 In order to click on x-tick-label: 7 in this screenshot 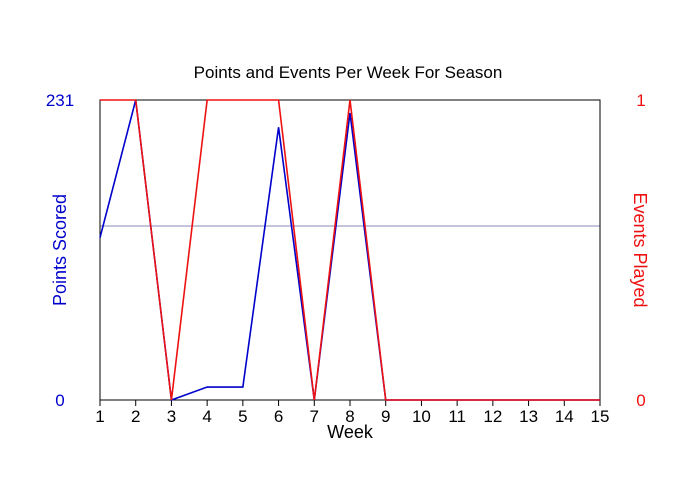, I will do `click(314, 416)`.